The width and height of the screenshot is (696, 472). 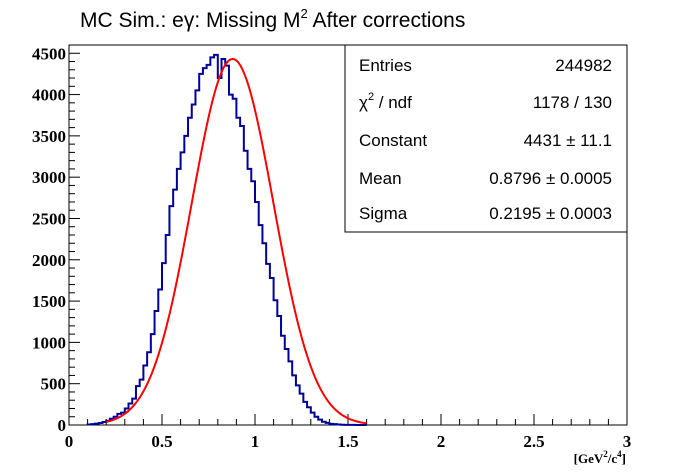 What do you see at coordinates (568, 140) in the screenshot?
I see `stats-constant-value: 4431 ± 11.1` at bounding box center [568, 140].